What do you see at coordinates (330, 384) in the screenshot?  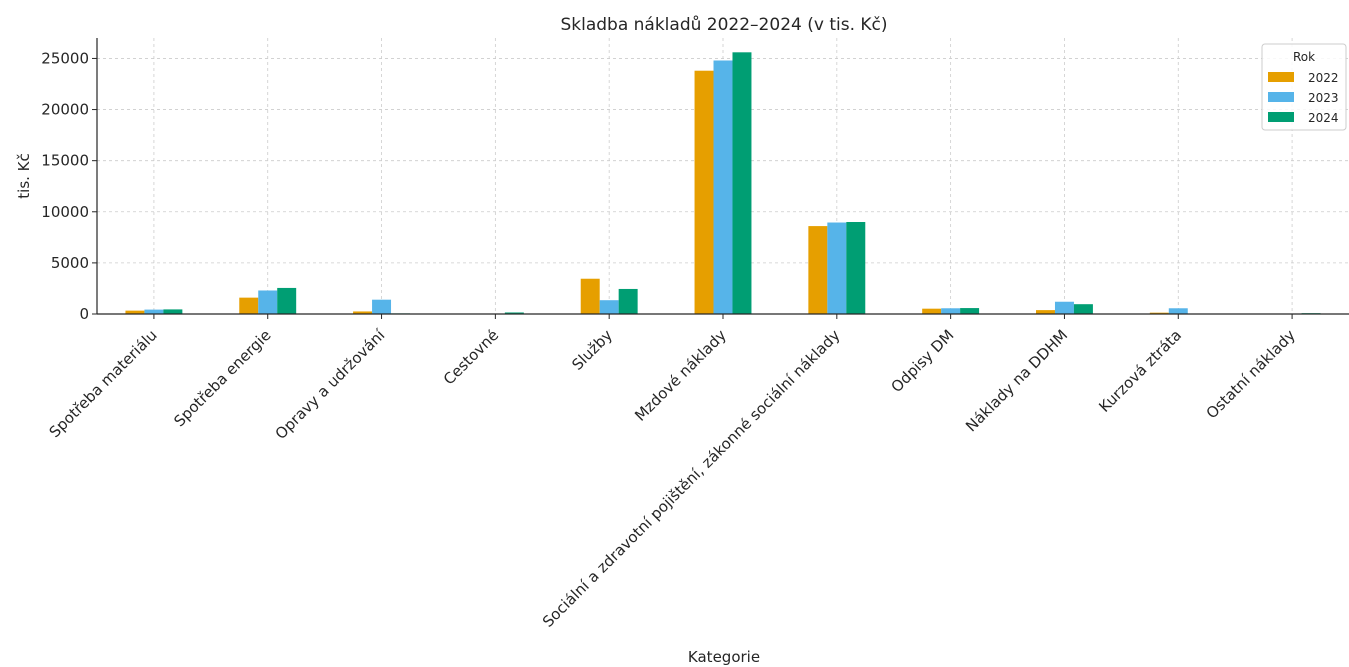 I see `x-tick-label: Opravy a udržování` at bounding box center [330, 384].